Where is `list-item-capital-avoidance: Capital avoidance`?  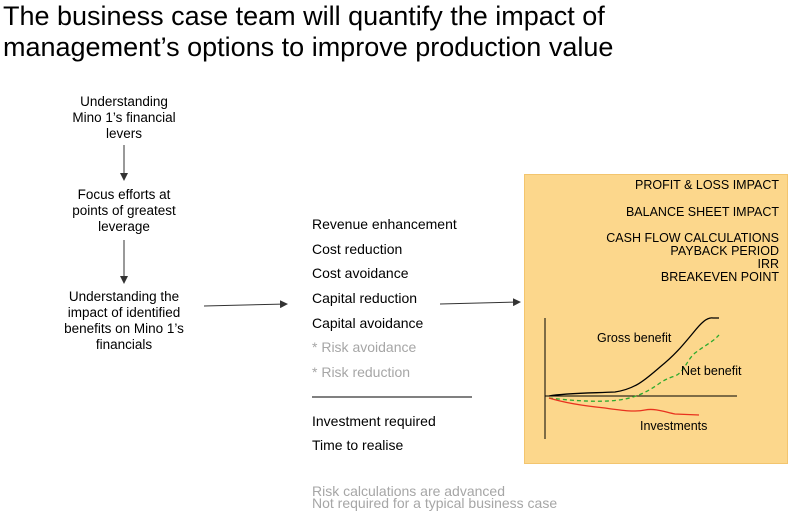
list-item-capital-avoidance: Capital avoidance is located at coordinates (368, 323).